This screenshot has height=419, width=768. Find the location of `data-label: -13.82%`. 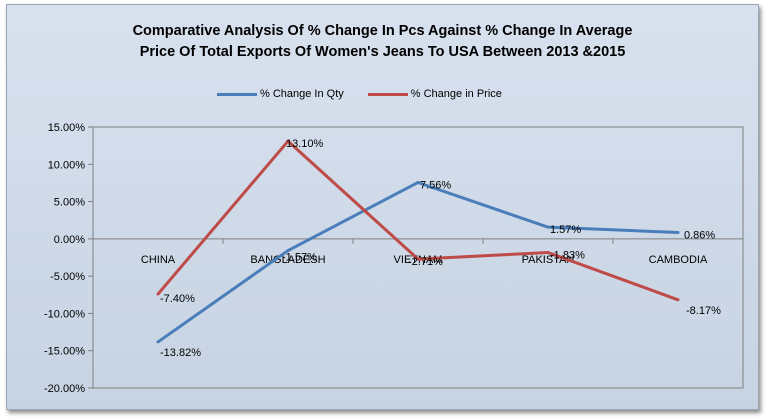

data-label: -13.82% is located at coordinates (180, 353).